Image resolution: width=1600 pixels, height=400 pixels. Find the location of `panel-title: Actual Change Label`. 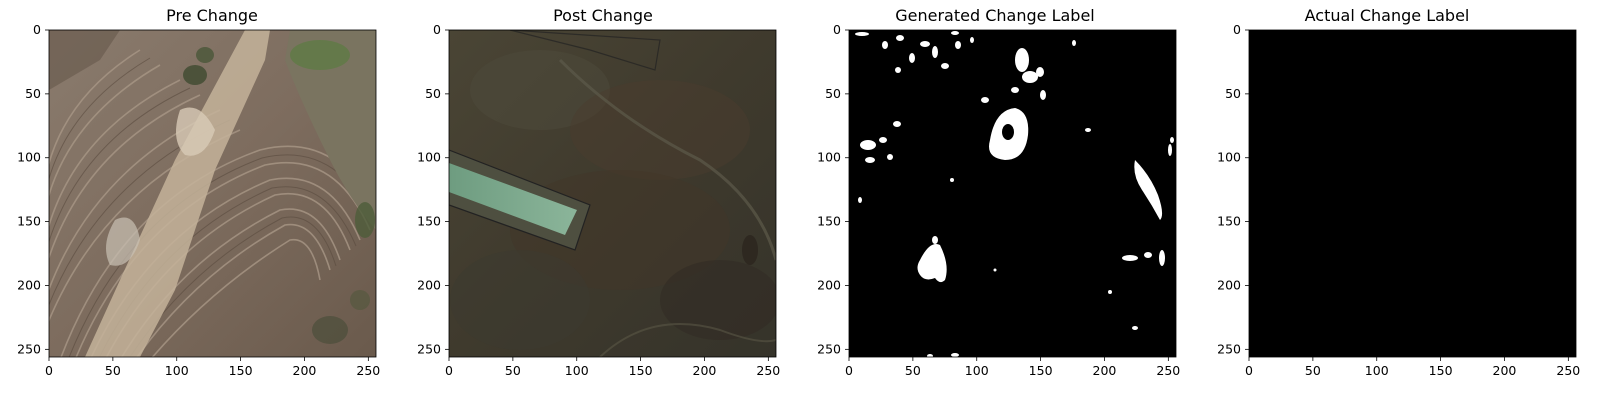

panel-title: Actual Change Label is located at coordinates (1387, 15).